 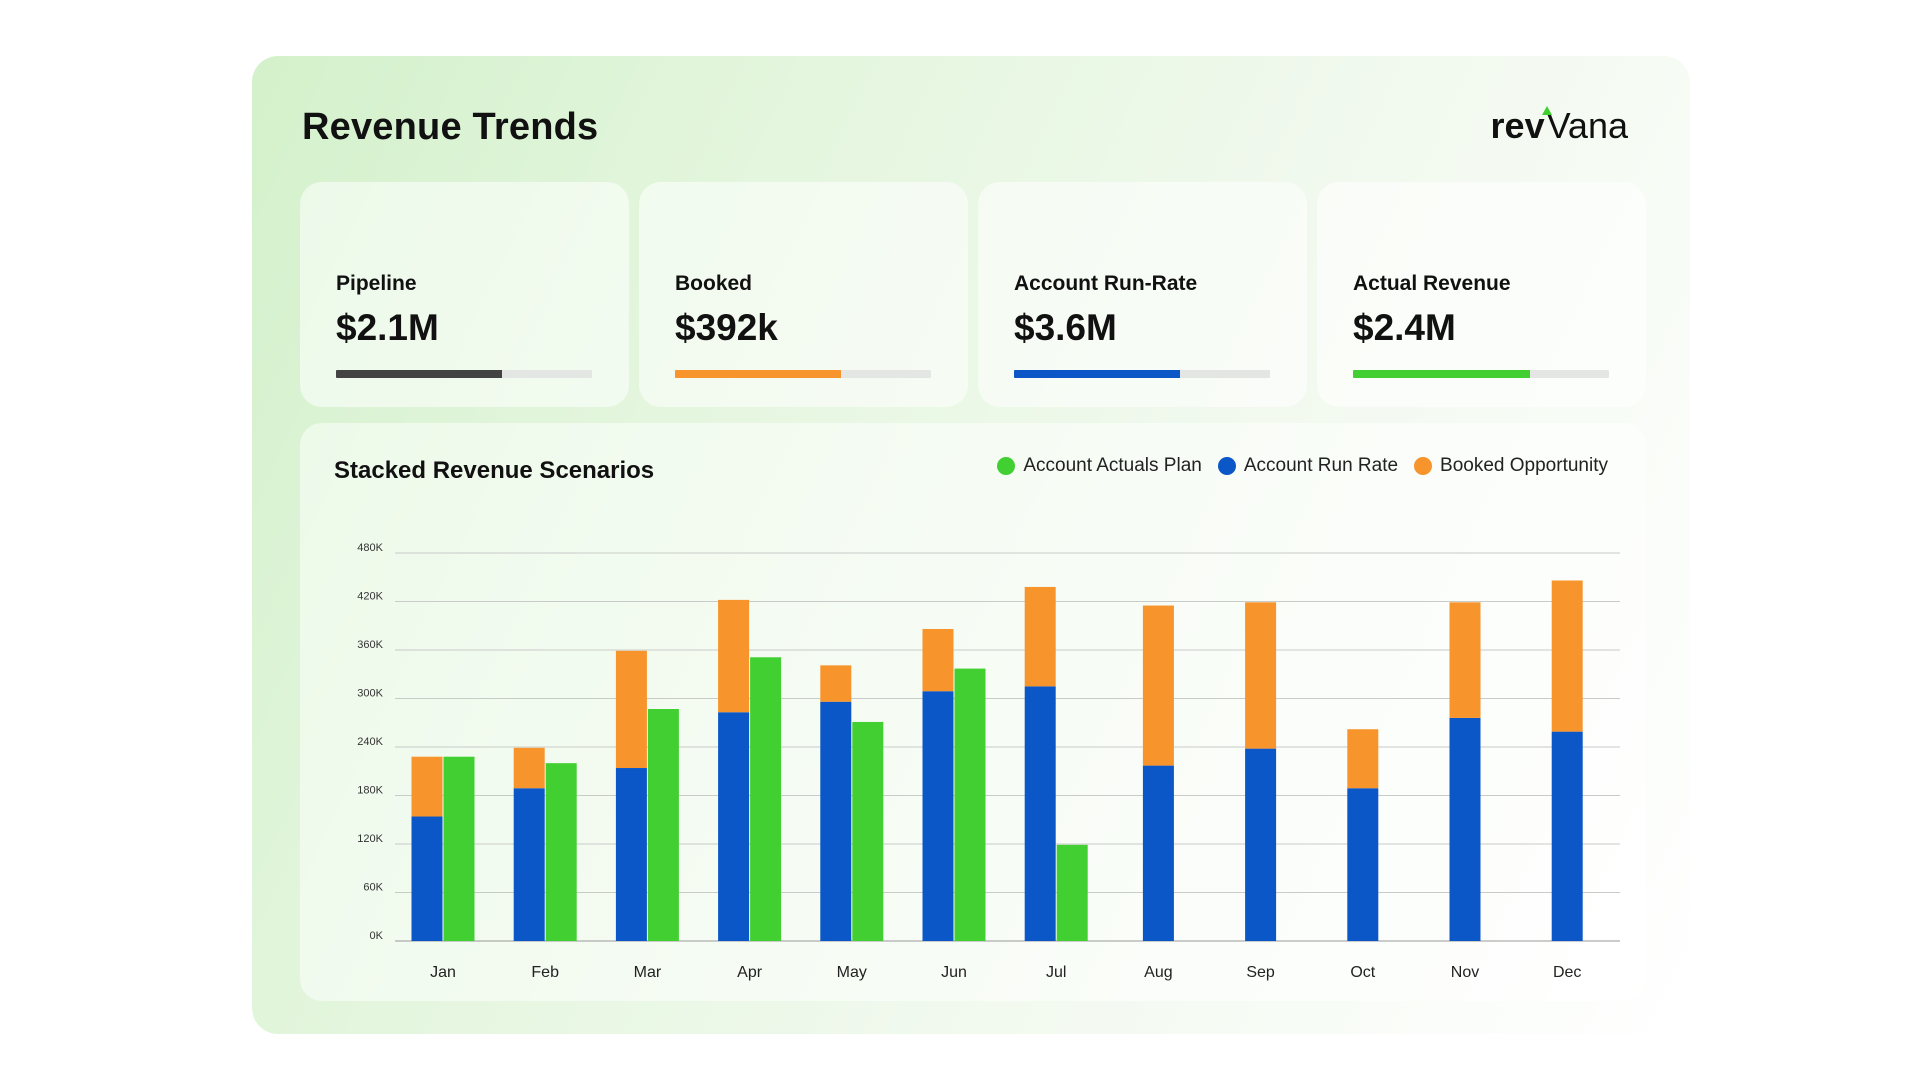 What do you see at coordinates (1056, 972) in the screenshot?
I see `x-tick-label: Jul` at bounding box center [1056, 972].